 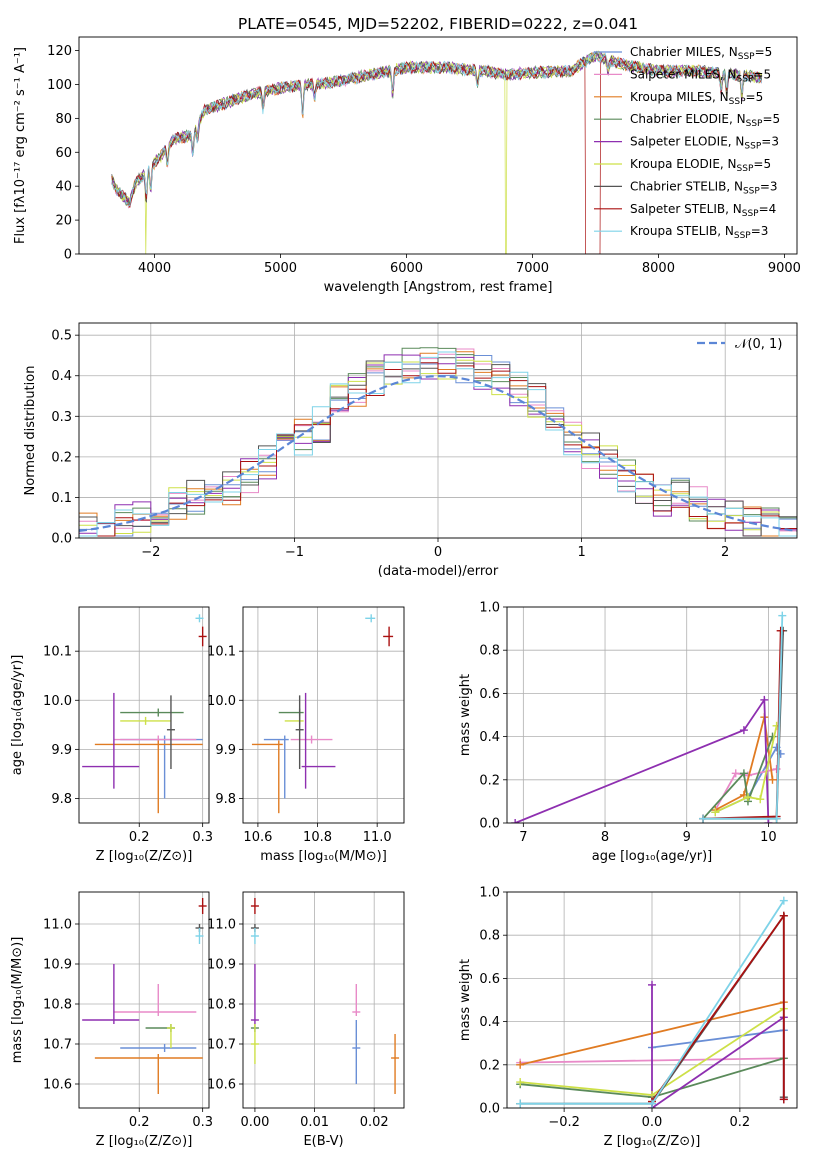 I want to click on legend-model-name: Chabrier STELIB, N, so click(x=686, y=186).